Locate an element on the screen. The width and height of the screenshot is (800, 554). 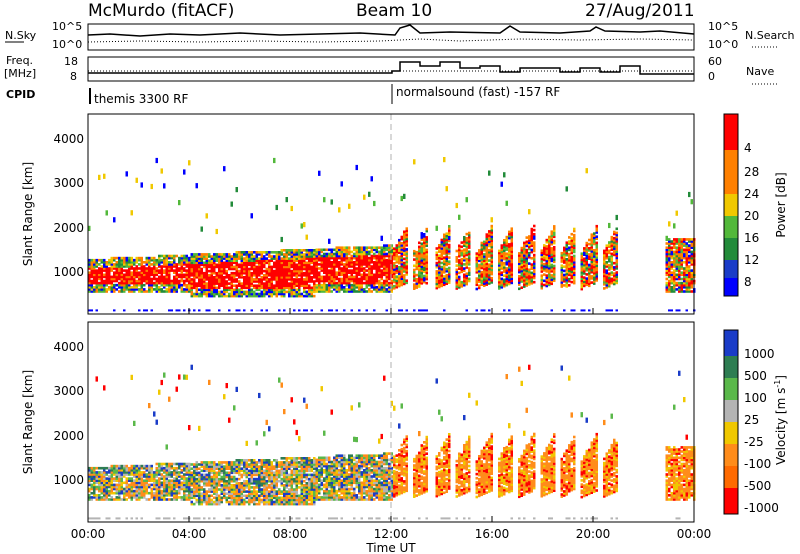
power-cb-tick-12: 12 is located at coordinates (751, 260).